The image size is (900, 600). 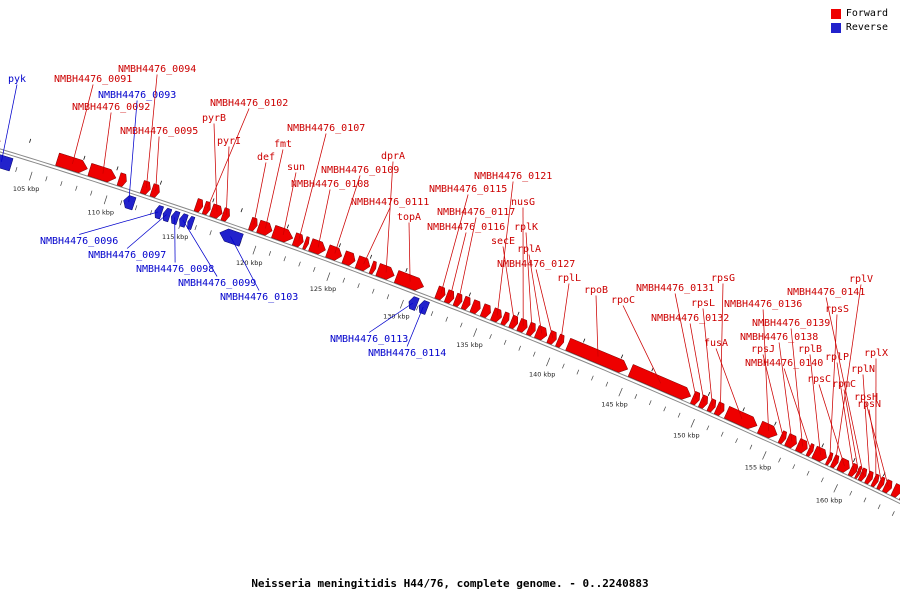 I want to click on gene-rplA, so click(x=540, y=333).